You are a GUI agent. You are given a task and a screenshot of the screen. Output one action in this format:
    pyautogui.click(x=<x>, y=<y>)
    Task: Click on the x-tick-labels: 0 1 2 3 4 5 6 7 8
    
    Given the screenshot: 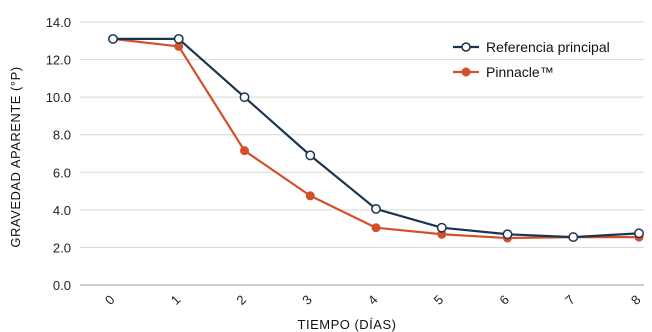 What is the action you would take?
    pyautogui.click(x=373, y=300)
    